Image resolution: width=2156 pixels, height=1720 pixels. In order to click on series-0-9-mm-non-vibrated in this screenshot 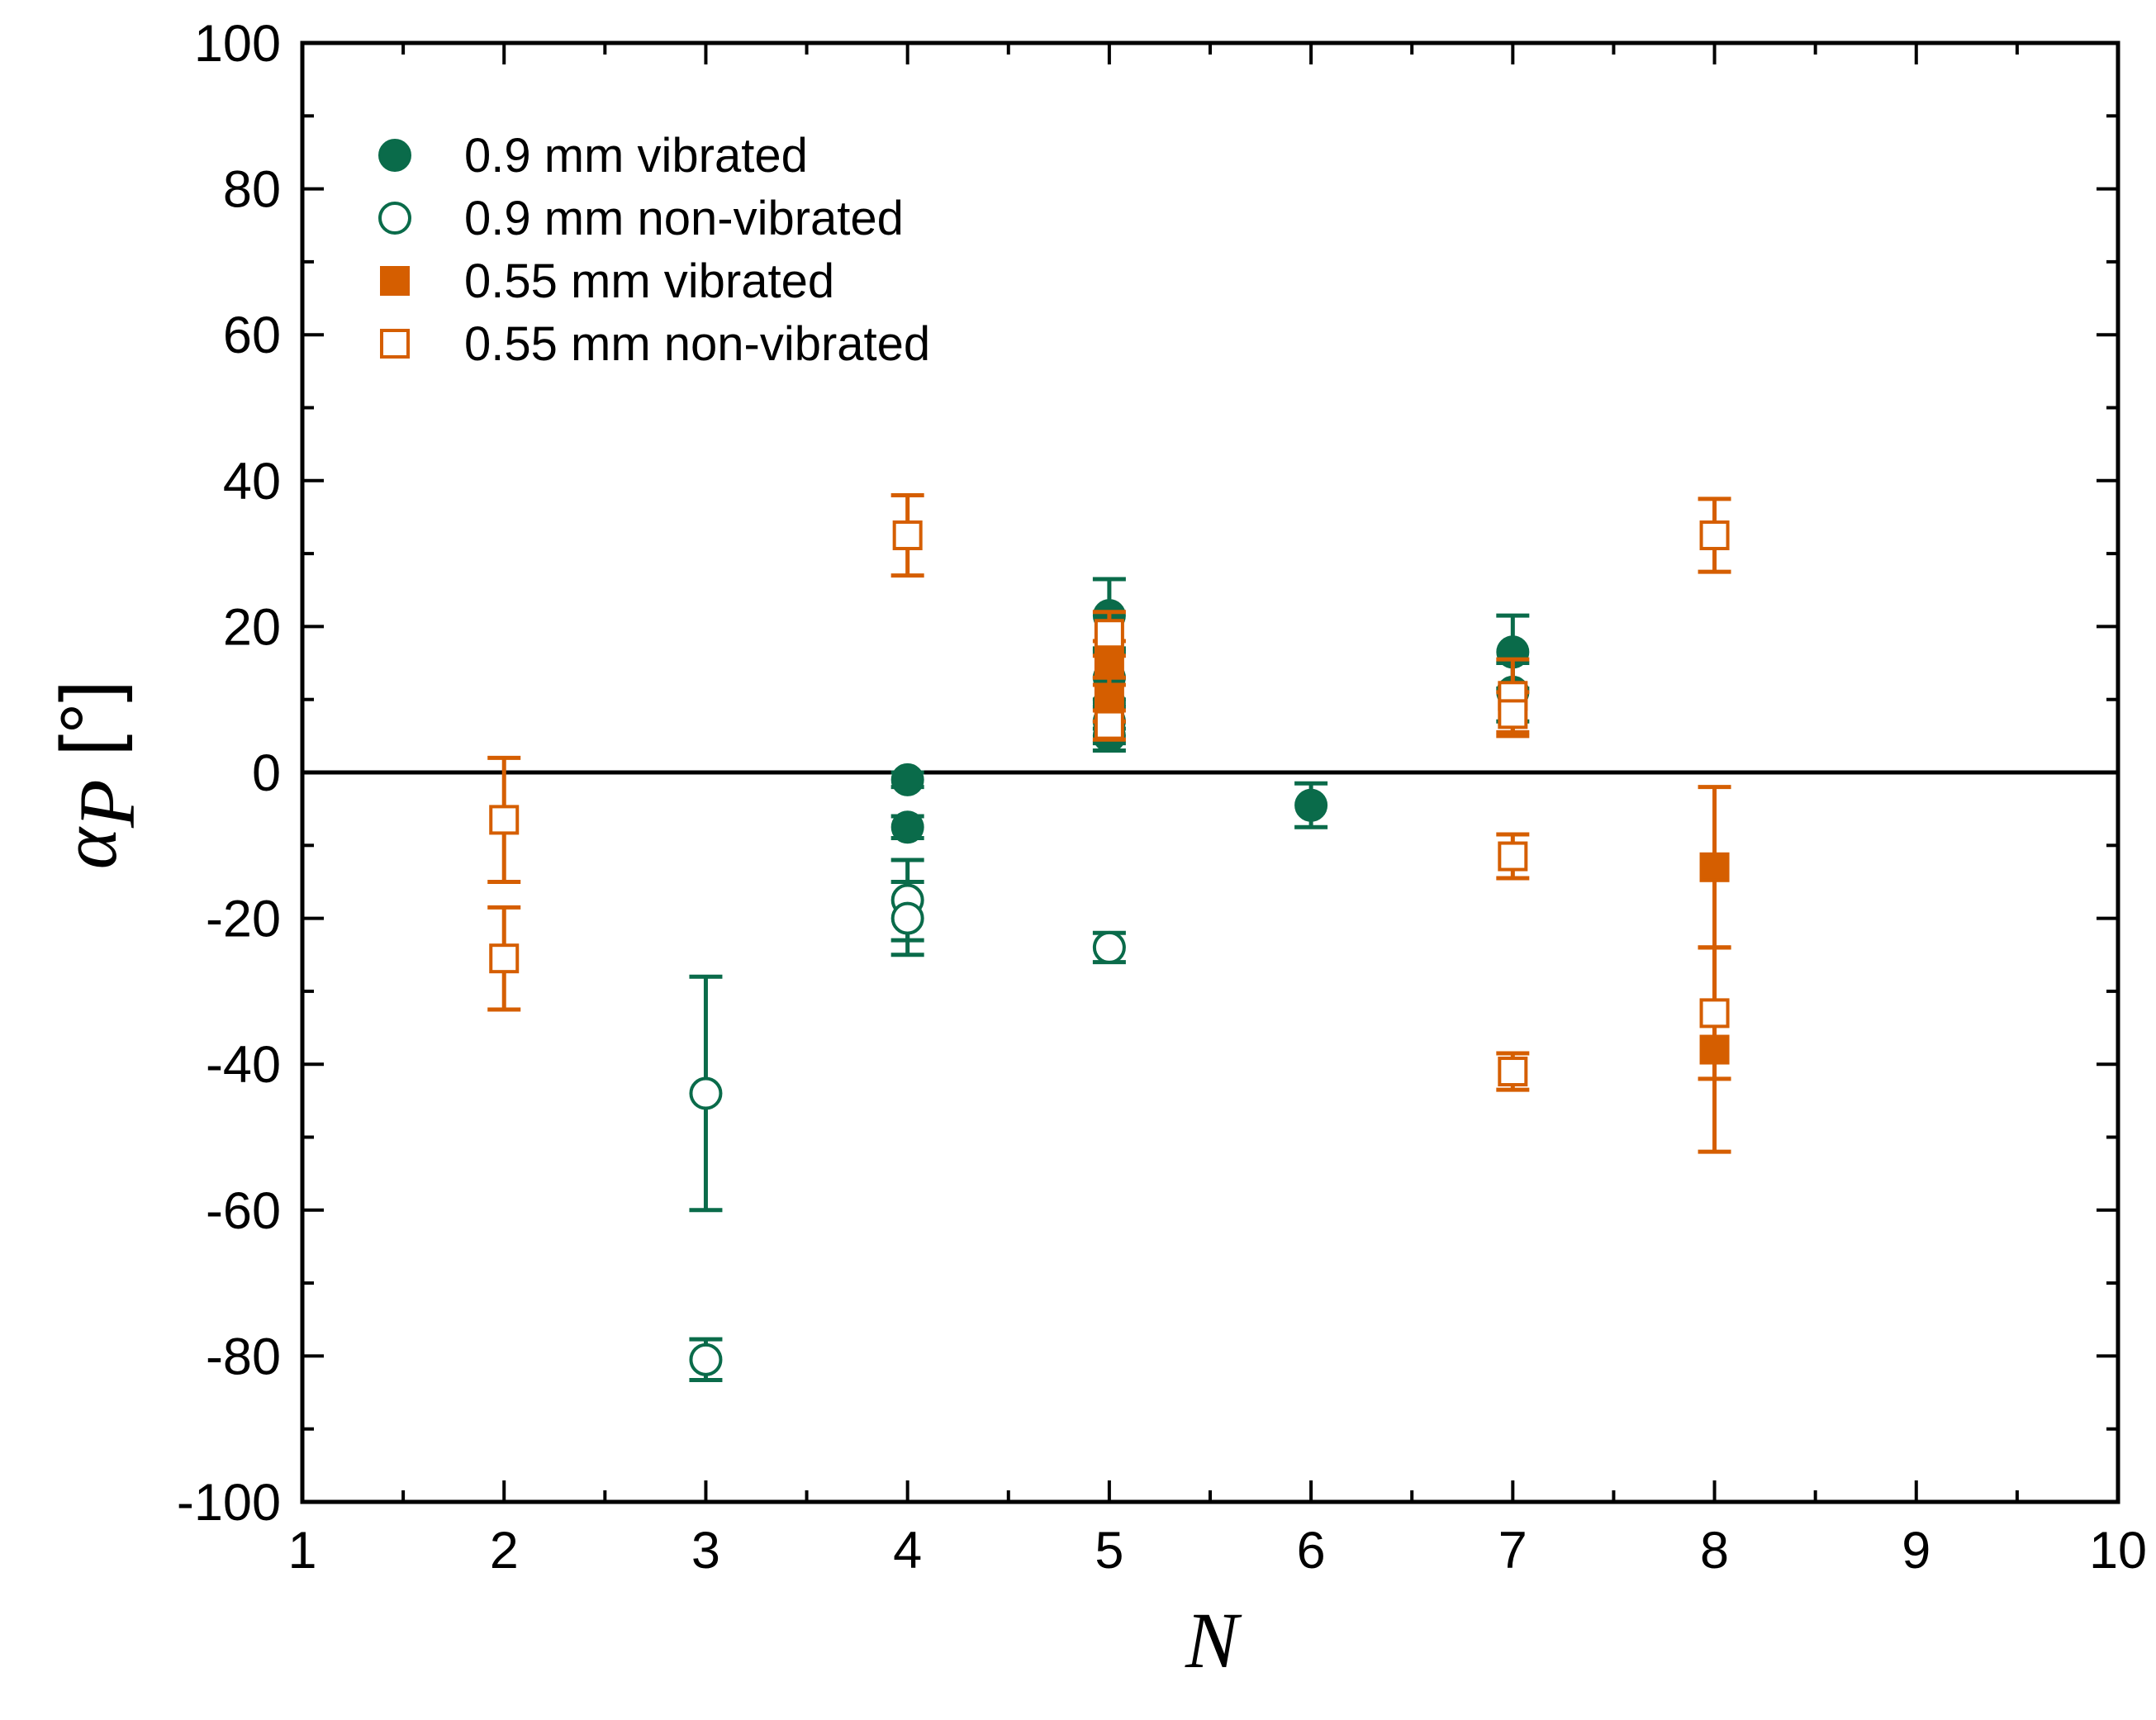, I will do `click(908, 1120)`.